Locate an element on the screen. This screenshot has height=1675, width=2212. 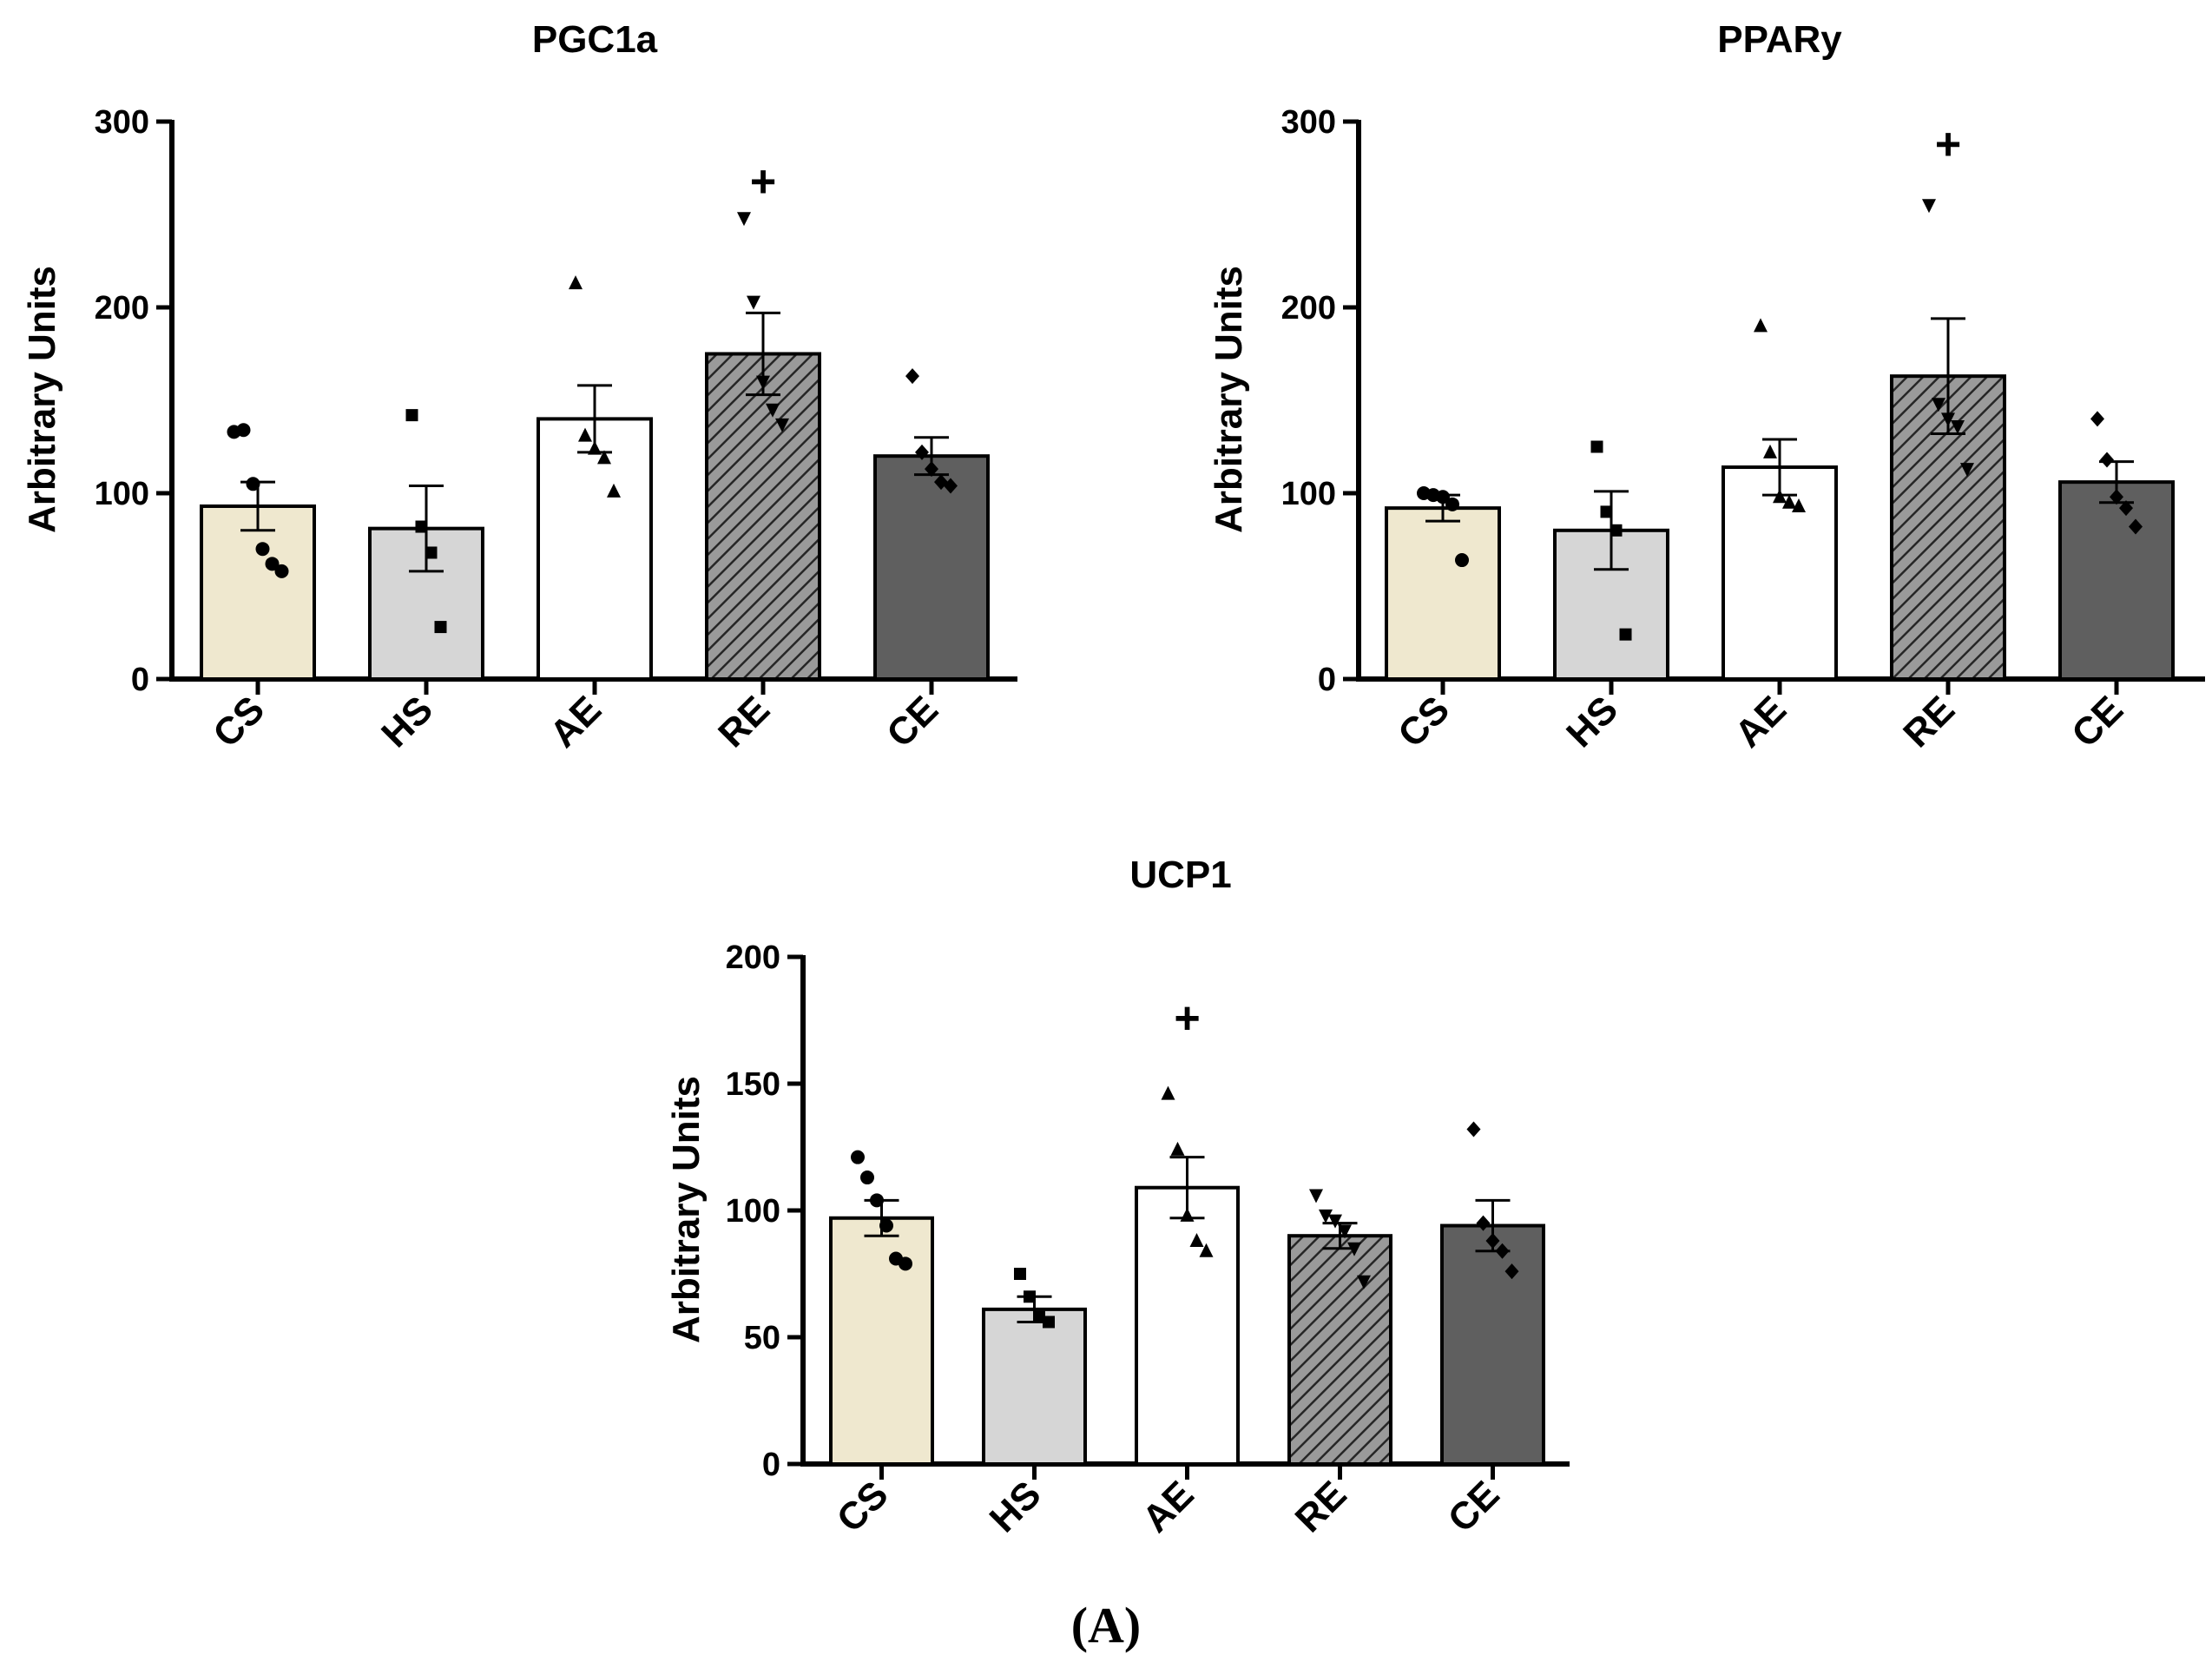
bar-re is located at coordinates (1339, 1350).